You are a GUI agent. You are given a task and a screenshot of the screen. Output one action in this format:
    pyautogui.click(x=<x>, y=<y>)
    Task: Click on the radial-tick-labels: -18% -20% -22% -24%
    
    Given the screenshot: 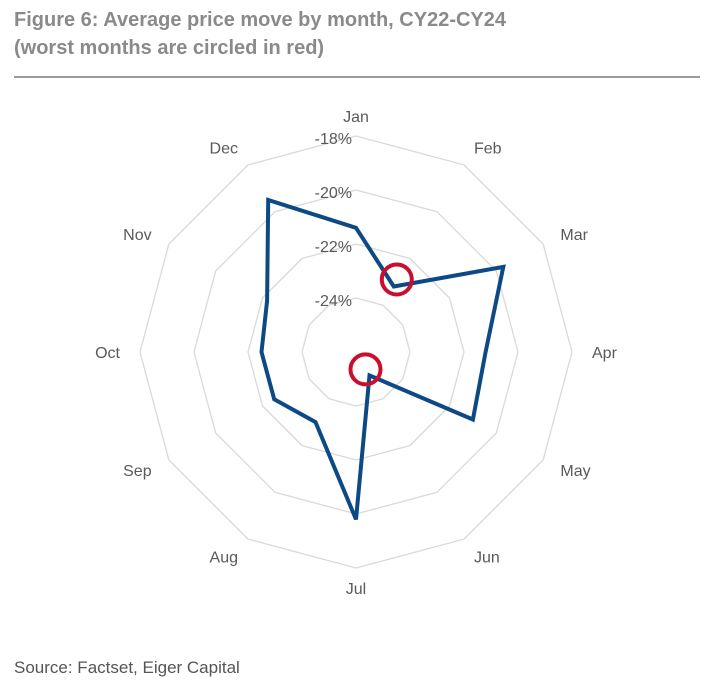 What is the action you would take?
    pyautogui.click(x=333, y=220)
    